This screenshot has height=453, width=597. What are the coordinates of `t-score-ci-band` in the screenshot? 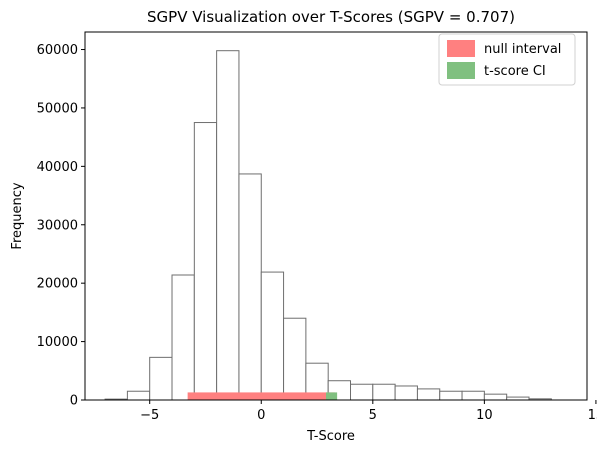 It's located at (331, 396).